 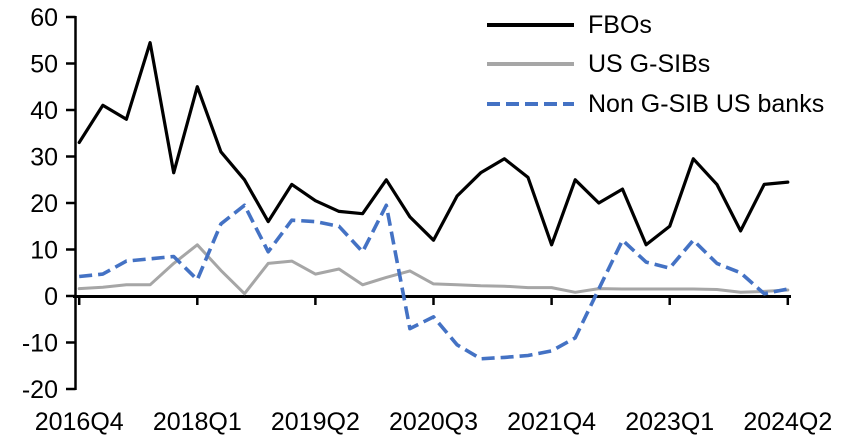 What do you see at coordinates (44, 158) in the screenshot?
I see `y-tick-label: 30` at bounding box center [44, 158].